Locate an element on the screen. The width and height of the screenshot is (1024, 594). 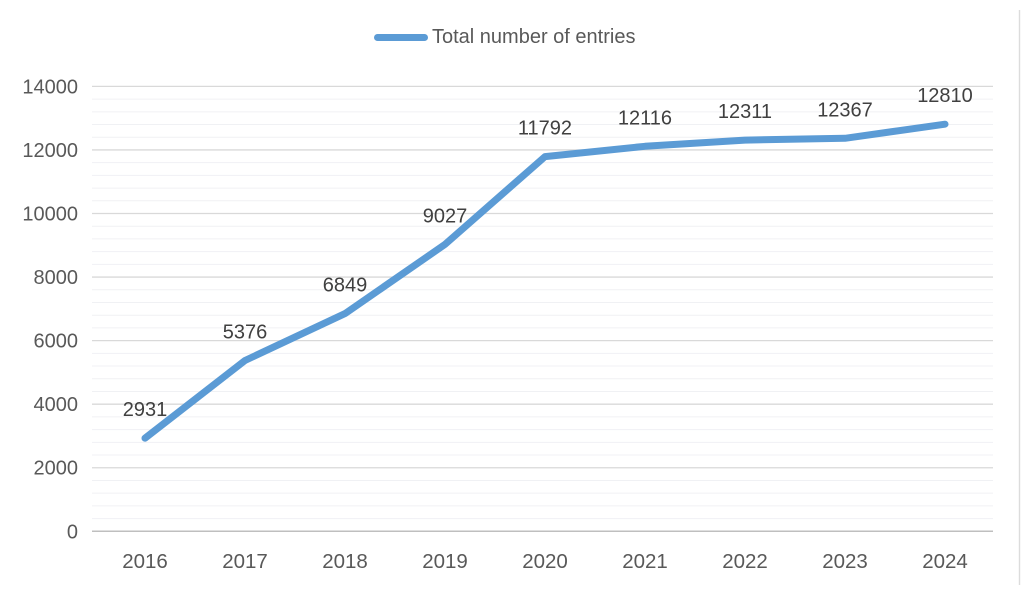
y-axis-tick-label: 8000 is located at coordinates (56, 278).